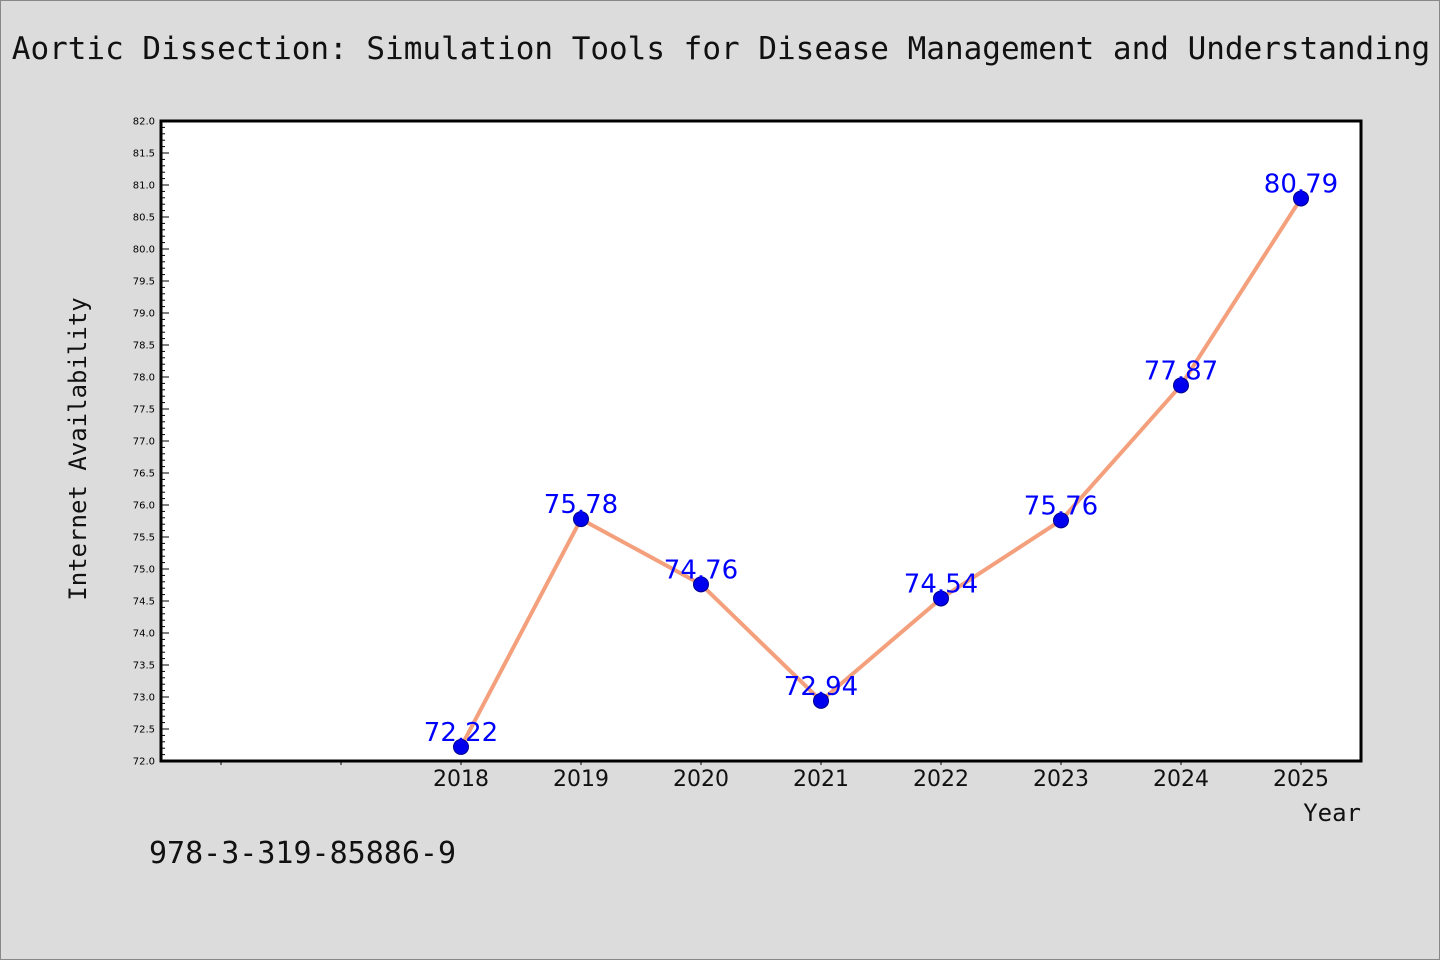 This screenshot has height=960, width=1440. I want to click on data-label: 75.76, so click(1061, 506).